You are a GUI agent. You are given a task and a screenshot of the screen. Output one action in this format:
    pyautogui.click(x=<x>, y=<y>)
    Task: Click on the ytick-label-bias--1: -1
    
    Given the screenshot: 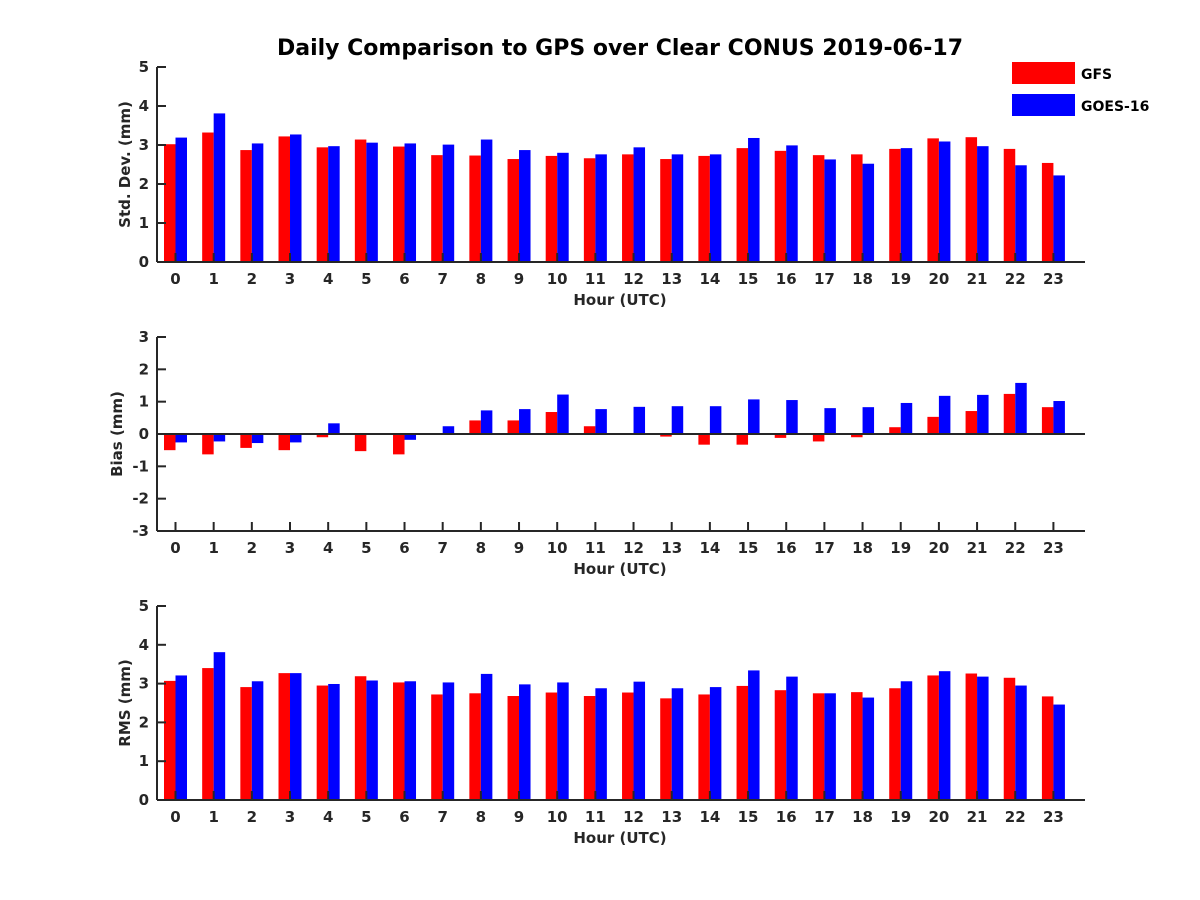 What is the action you would take?
    pyautogui.click(x=140, y=466)
    